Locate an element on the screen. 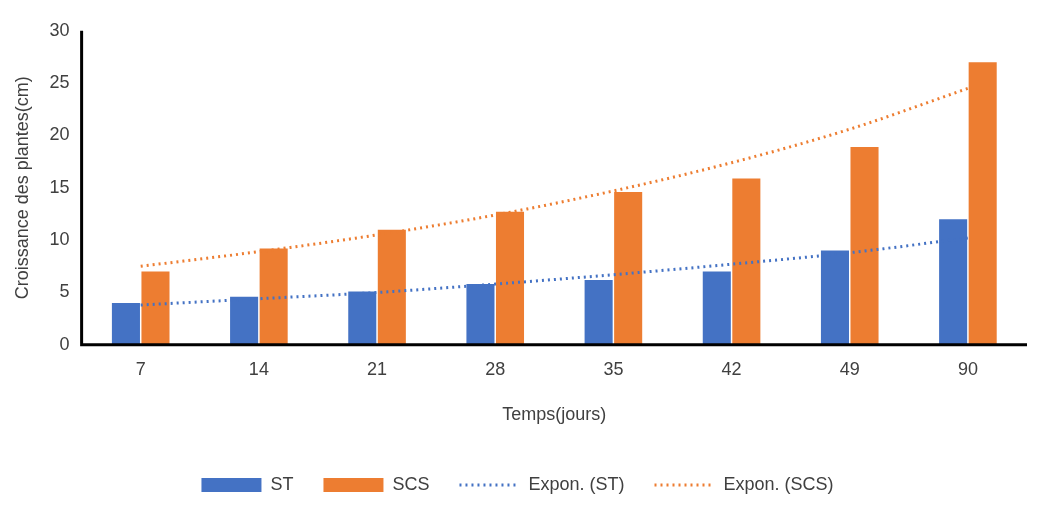 The height and width of the screenshot is (512, 1045). y-axis-title: Croissance des plantes(cm) is located at coordinates (21, 188).